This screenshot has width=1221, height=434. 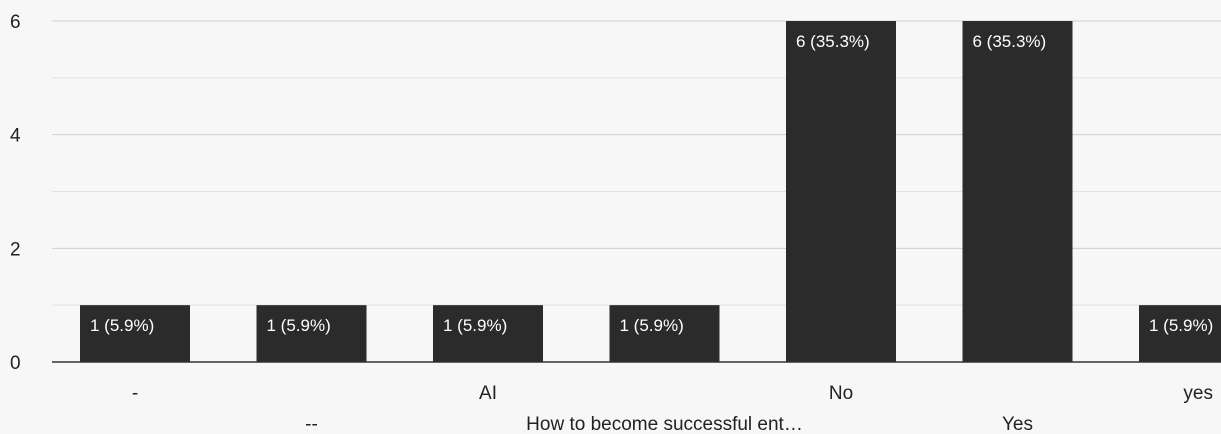 What do you see at coordinates (15, 249) in the screenshot?
I see `y-tick-label: 2` at bounding box center [15, 249].